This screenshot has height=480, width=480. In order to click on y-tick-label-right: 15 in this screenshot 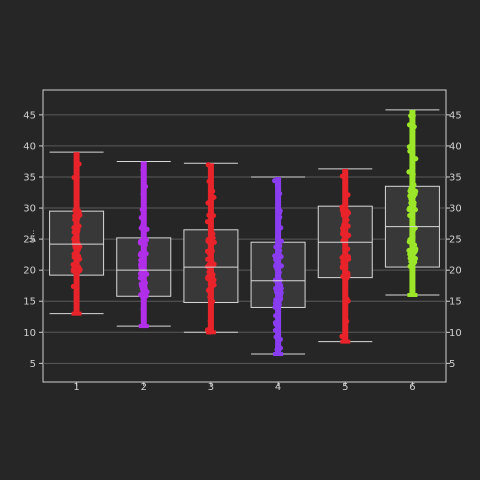, I will do `click(455, 302)`.